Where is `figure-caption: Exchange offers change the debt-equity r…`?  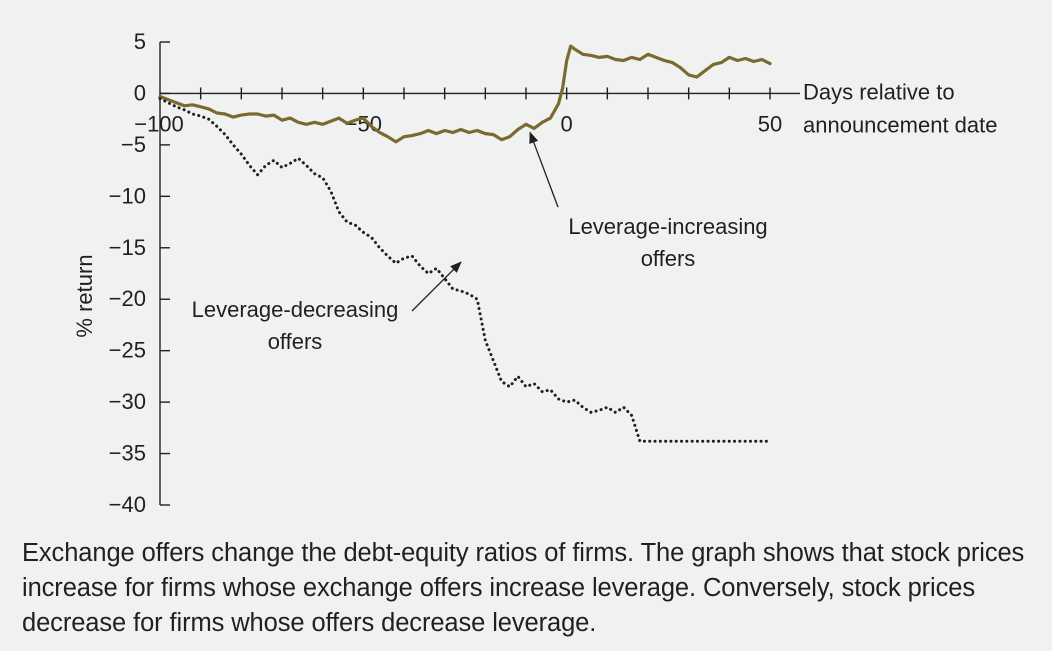 figure-caption: Exchange offers change the debt-equity r… is located at coordinates (523, 588).